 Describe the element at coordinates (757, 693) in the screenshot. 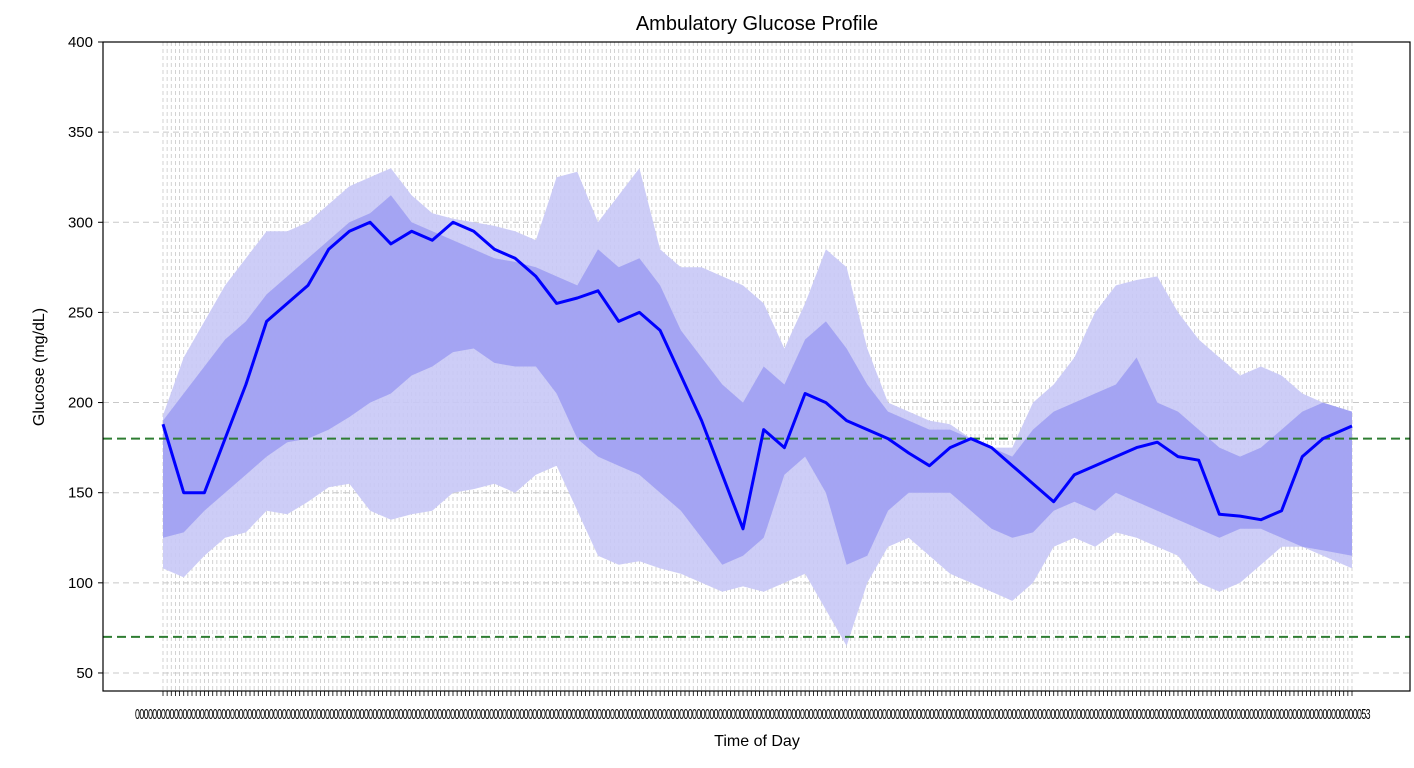

I see `x-axis-ticks` at that location.